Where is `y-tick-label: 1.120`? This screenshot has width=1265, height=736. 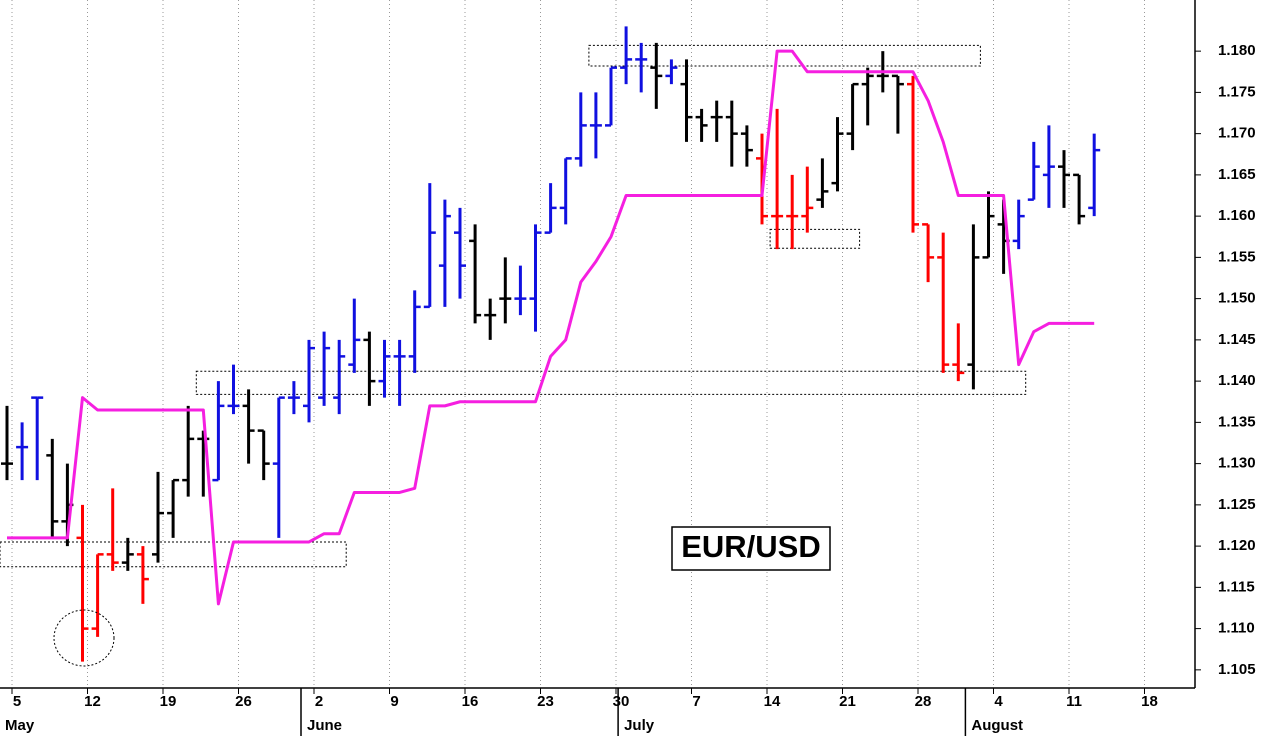
y-tick-label: 1.120 is located at coordinates (1237, 545).